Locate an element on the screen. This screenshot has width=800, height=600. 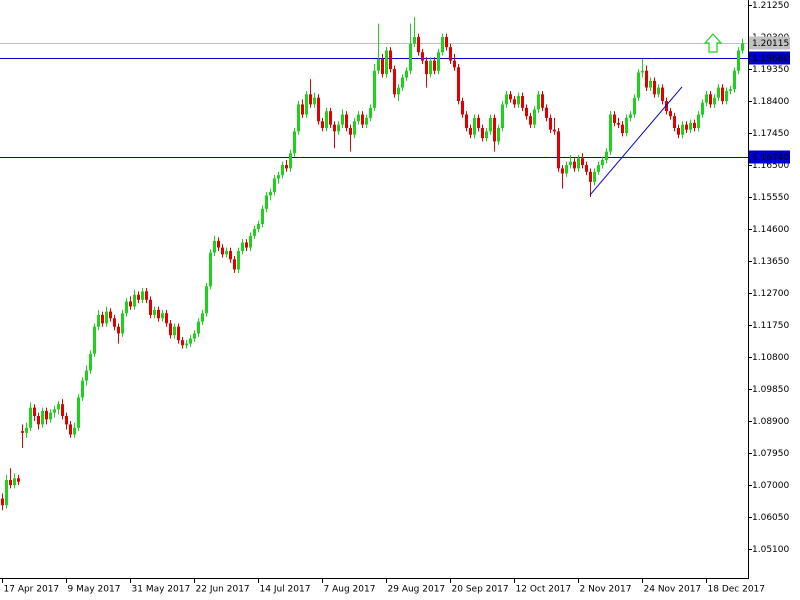
x-tick-label: 7 Aug 2017 is located at coordinates (350, 590).